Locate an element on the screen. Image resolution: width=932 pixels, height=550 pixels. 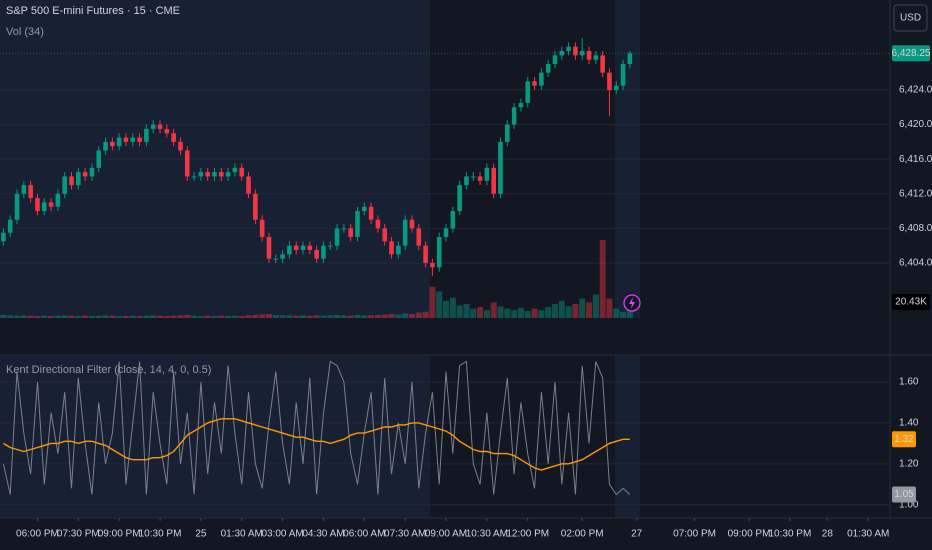
y-tick-label: 6,416.00 is located at coordinates (915, 159).